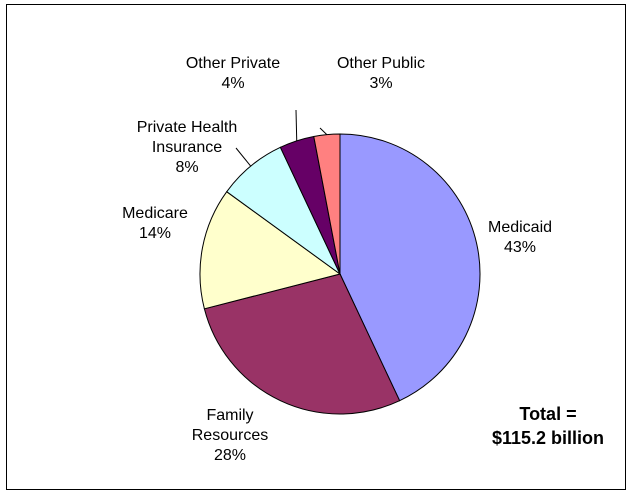 The width and height of the screenshot is (634, 496). I want to click on leader-line-other-public, so click(323, 131).